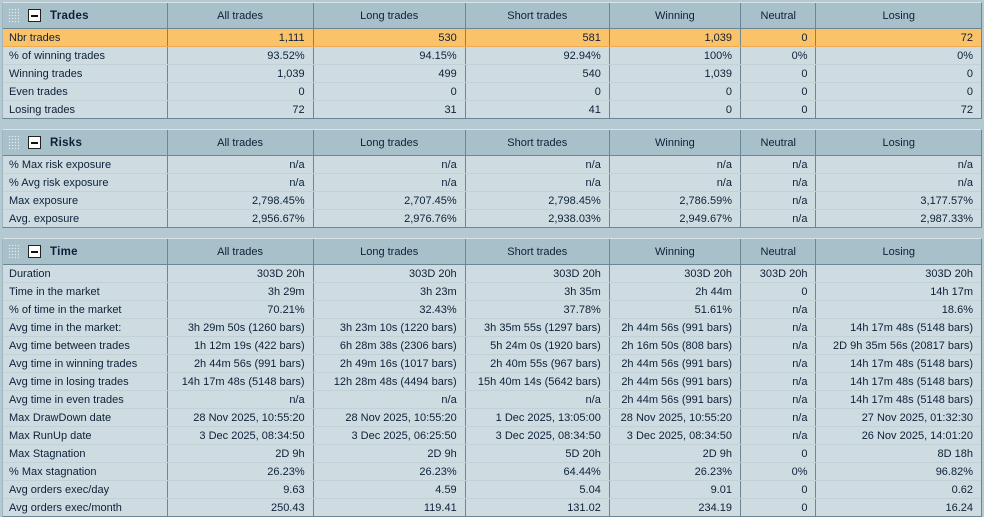 The height and width of the screenshot is (517, 984). I want to click on row-label: % of time in the market, so click(85, 309).